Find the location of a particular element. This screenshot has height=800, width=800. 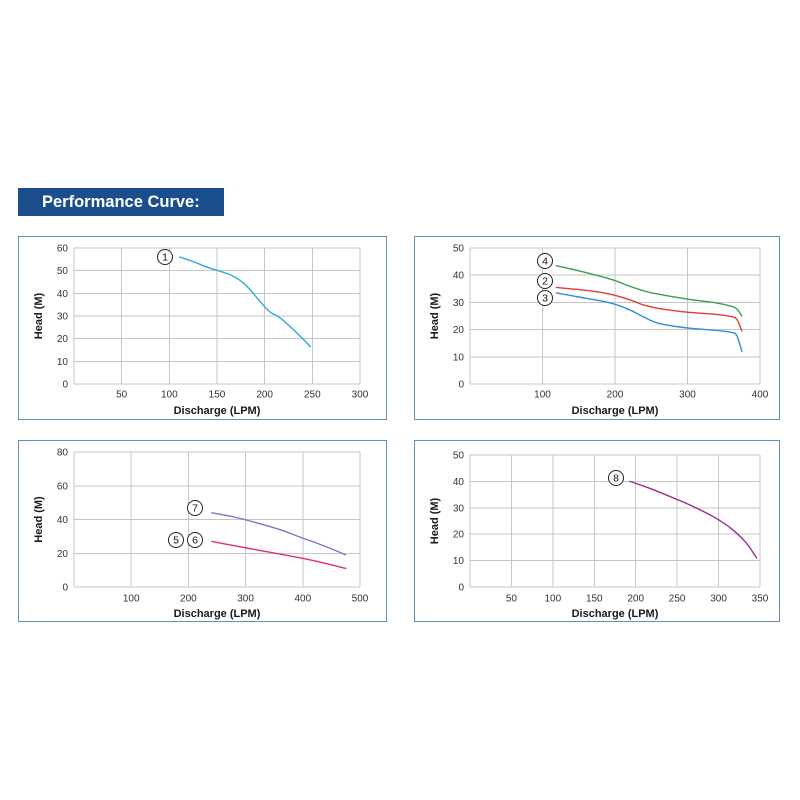

curve-label-4: 4 is located at coordinates (545, 261).